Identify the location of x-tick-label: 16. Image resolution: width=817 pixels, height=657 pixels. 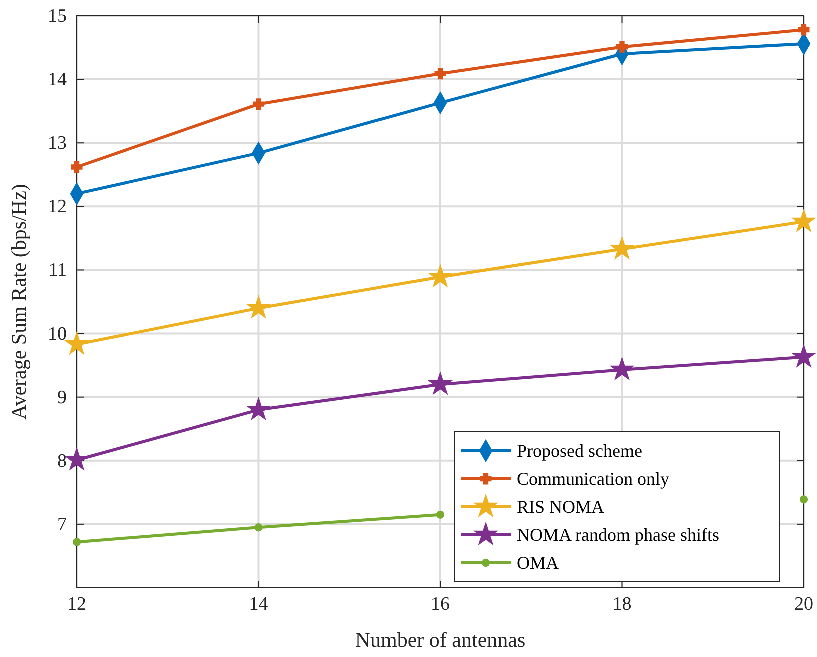
(440, 604).